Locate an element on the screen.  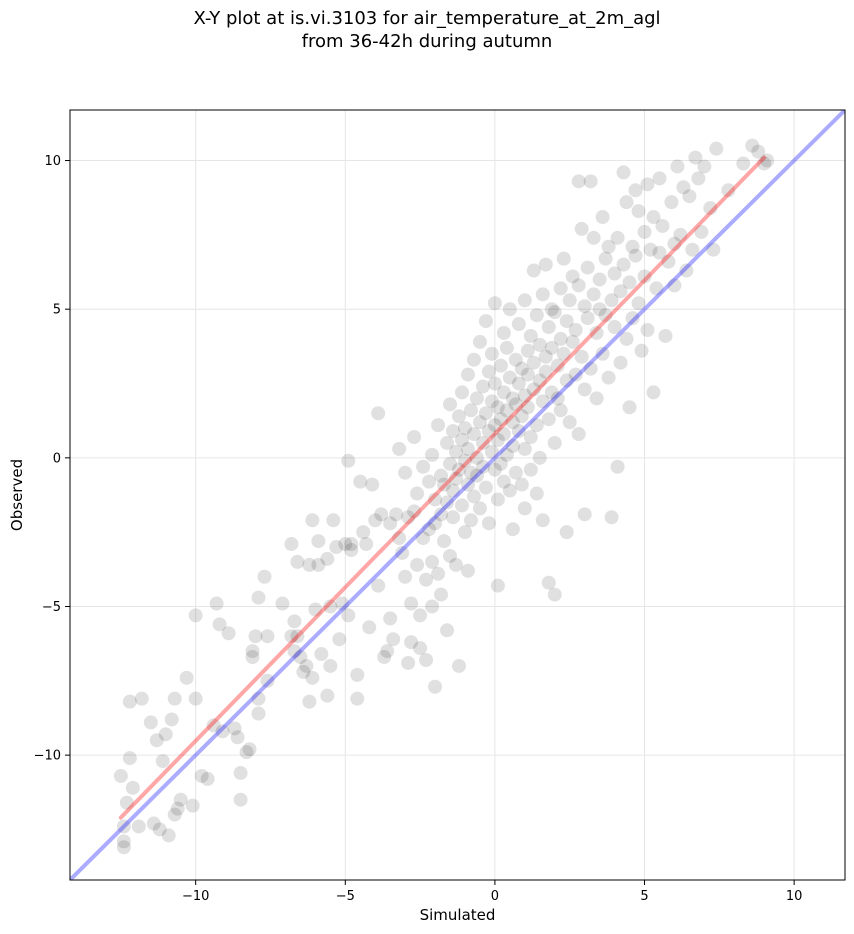
y-axis-label: Observed is located at coordinates (17, 495).